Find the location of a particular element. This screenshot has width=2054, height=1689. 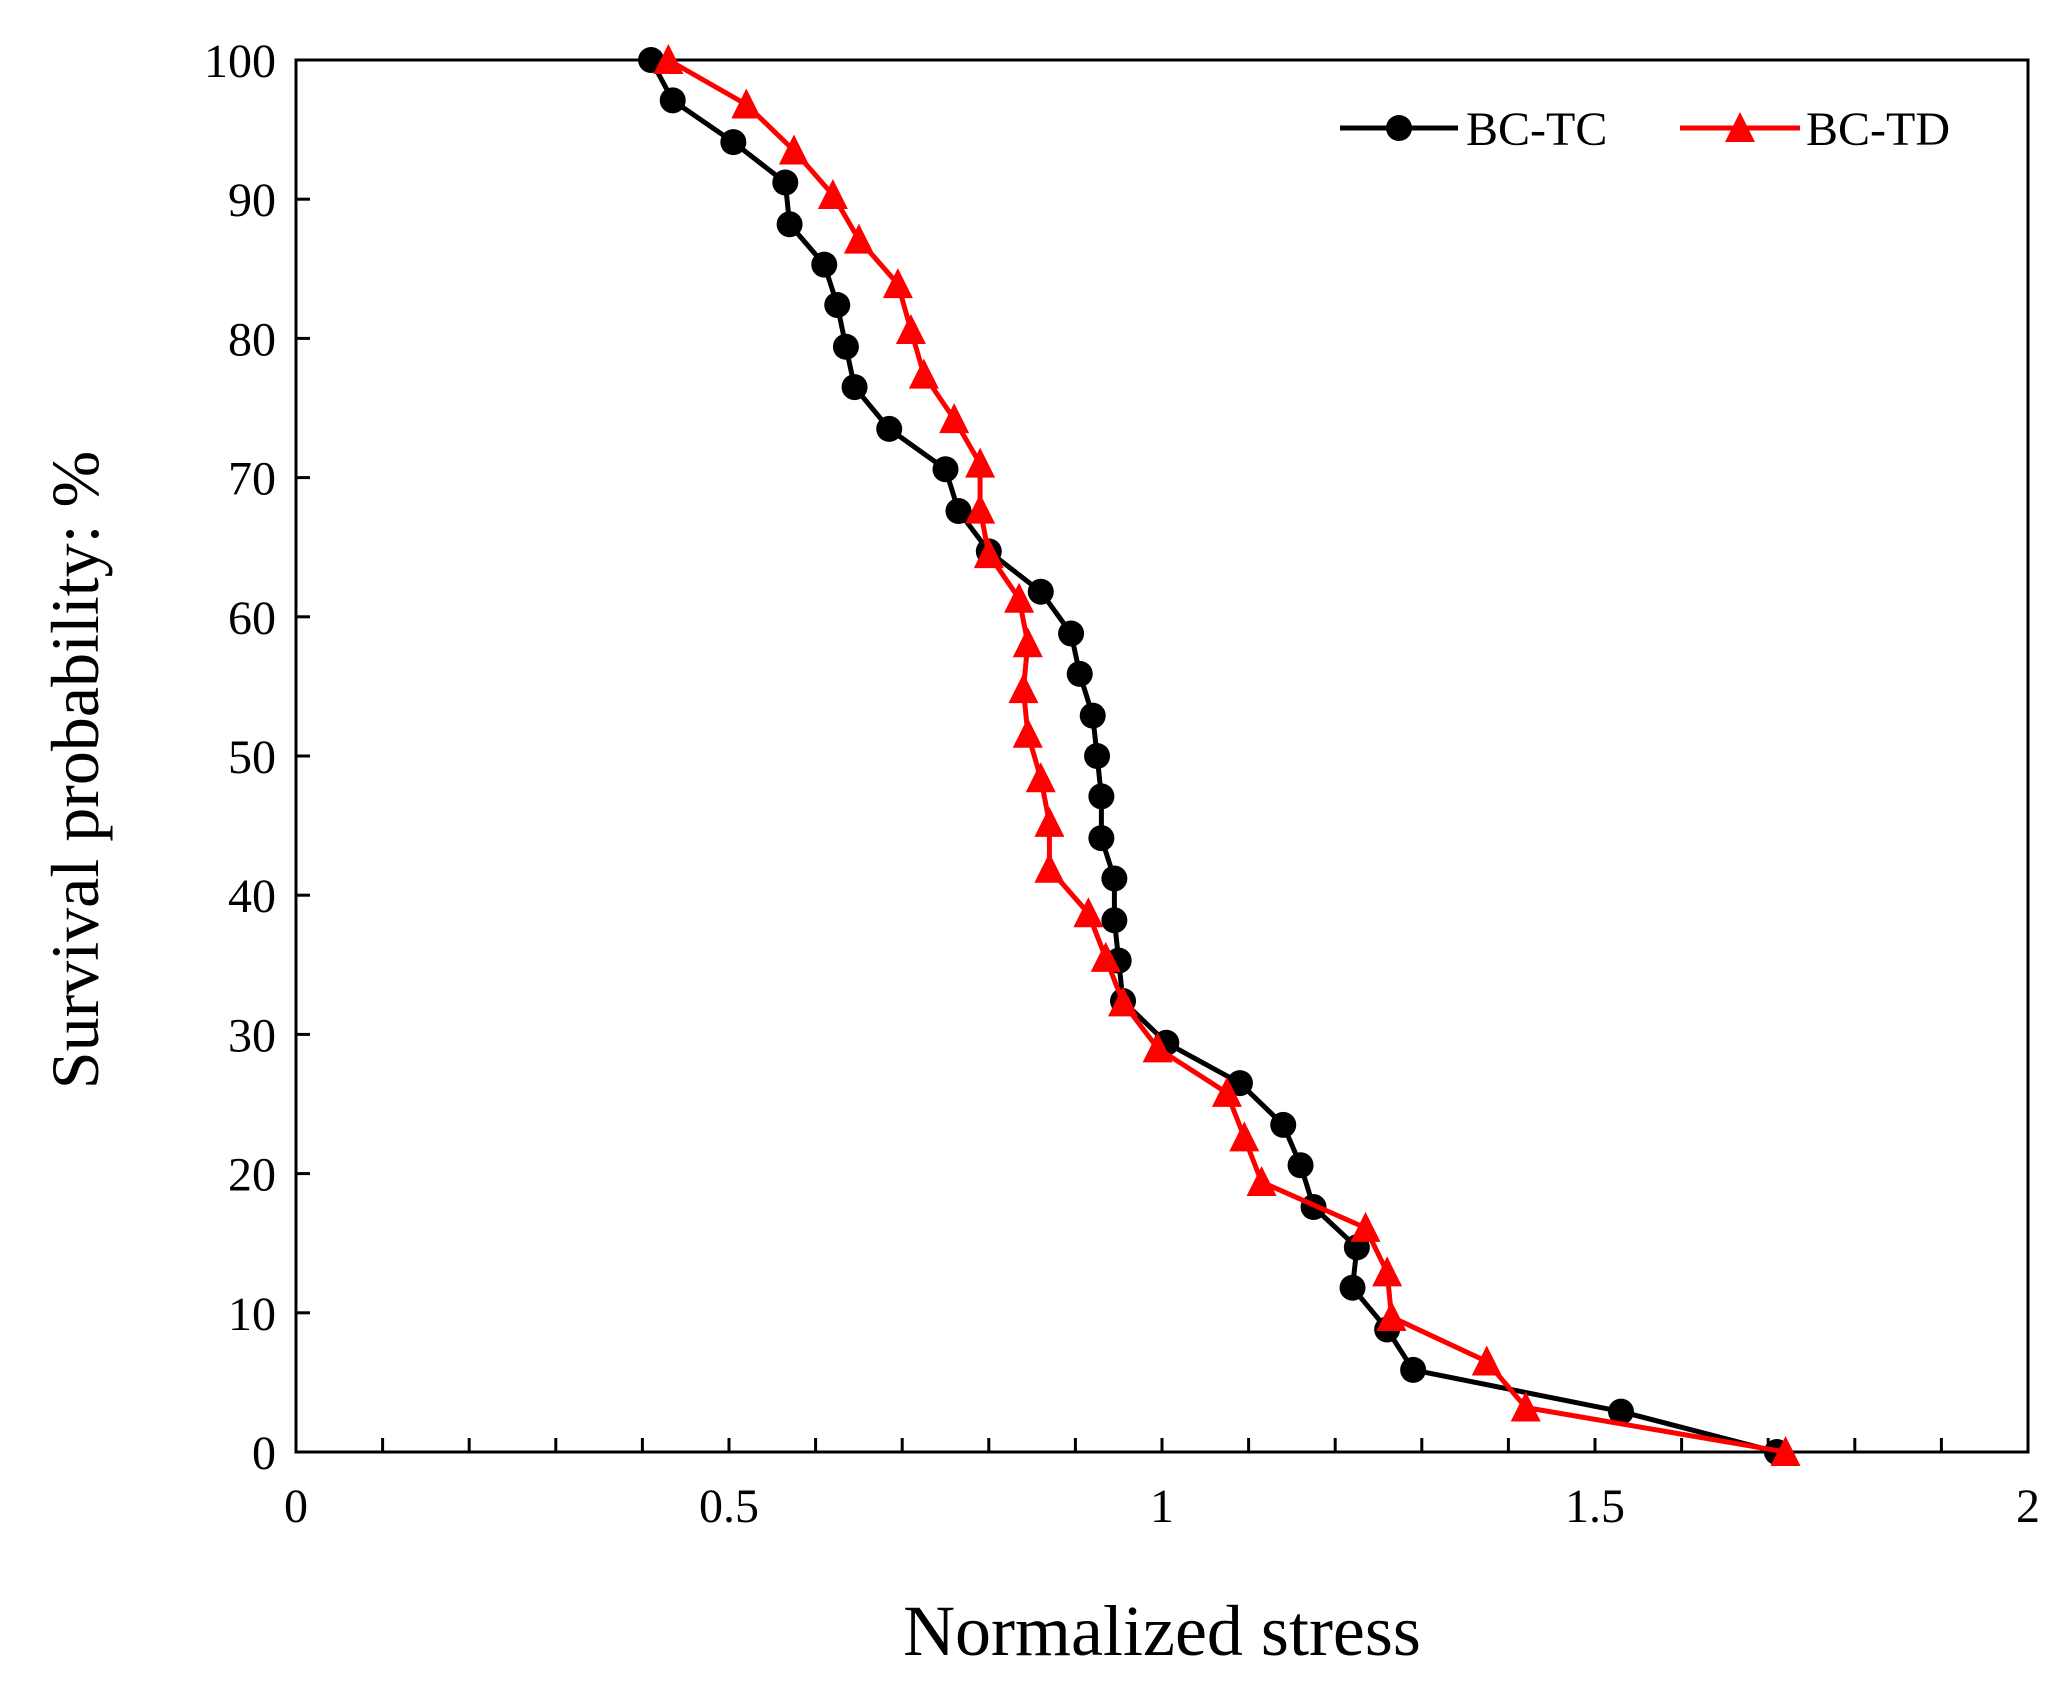

y-axis-title: Survival probability: % is located at coordinates (75, 770).